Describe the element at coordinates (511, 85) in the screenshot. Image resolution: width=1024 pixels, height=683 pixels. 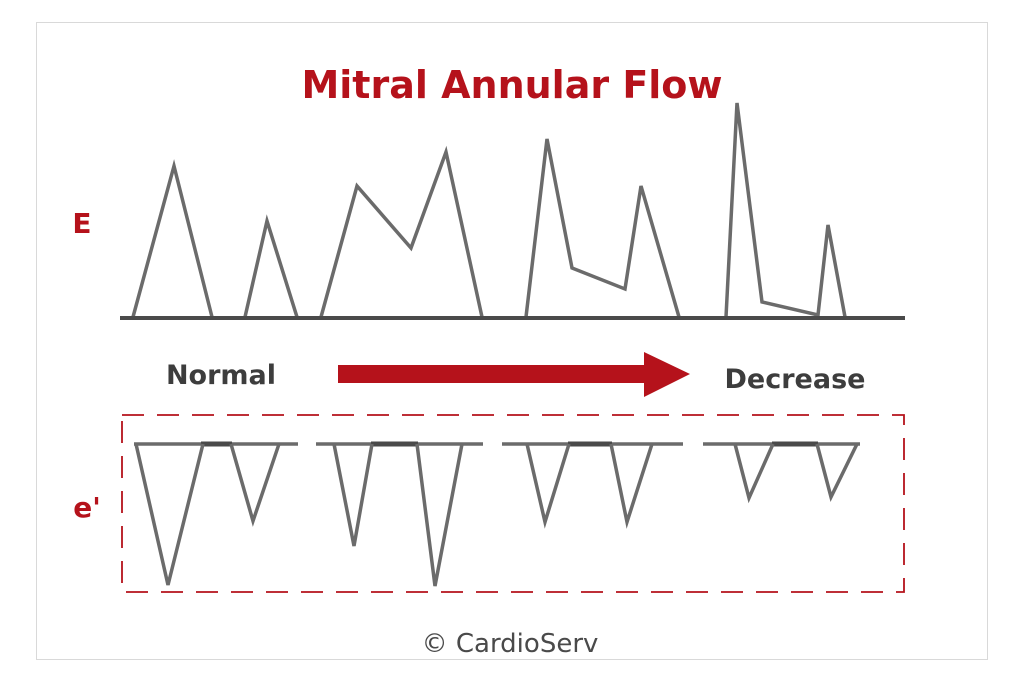
I see `diagram-title: Mitral Annular Flow` at that location.